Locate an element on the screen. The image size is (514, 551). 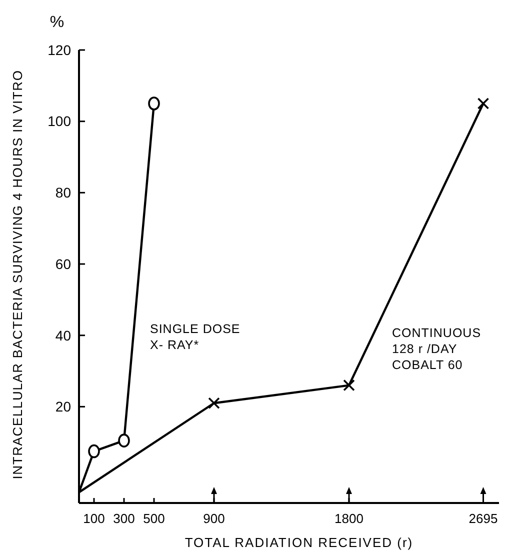
series-label: SINGLE DOSE X- RAY* is located at coordinates (195, 337).